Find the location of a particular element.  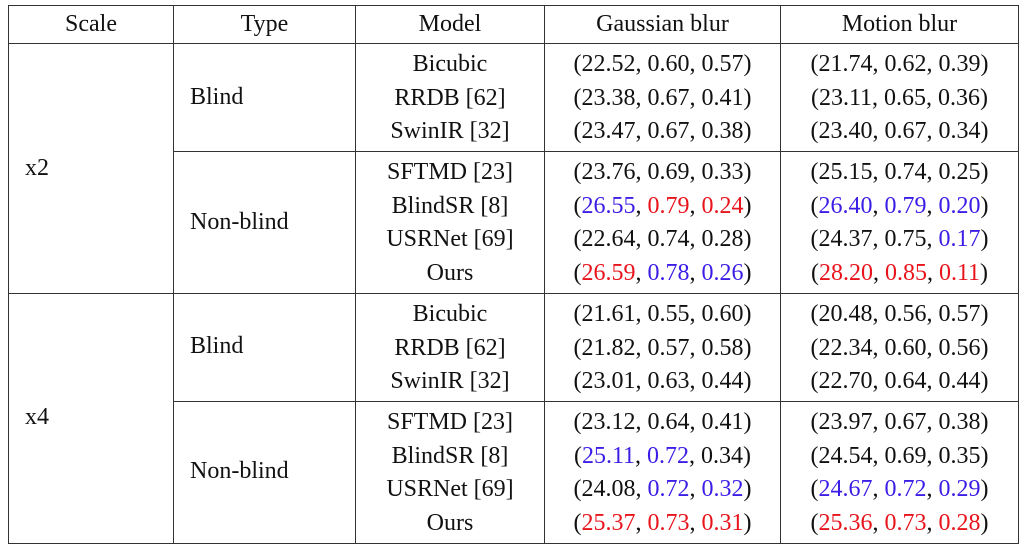

metric-value: 0.63 is located at coordinates (668, 381).